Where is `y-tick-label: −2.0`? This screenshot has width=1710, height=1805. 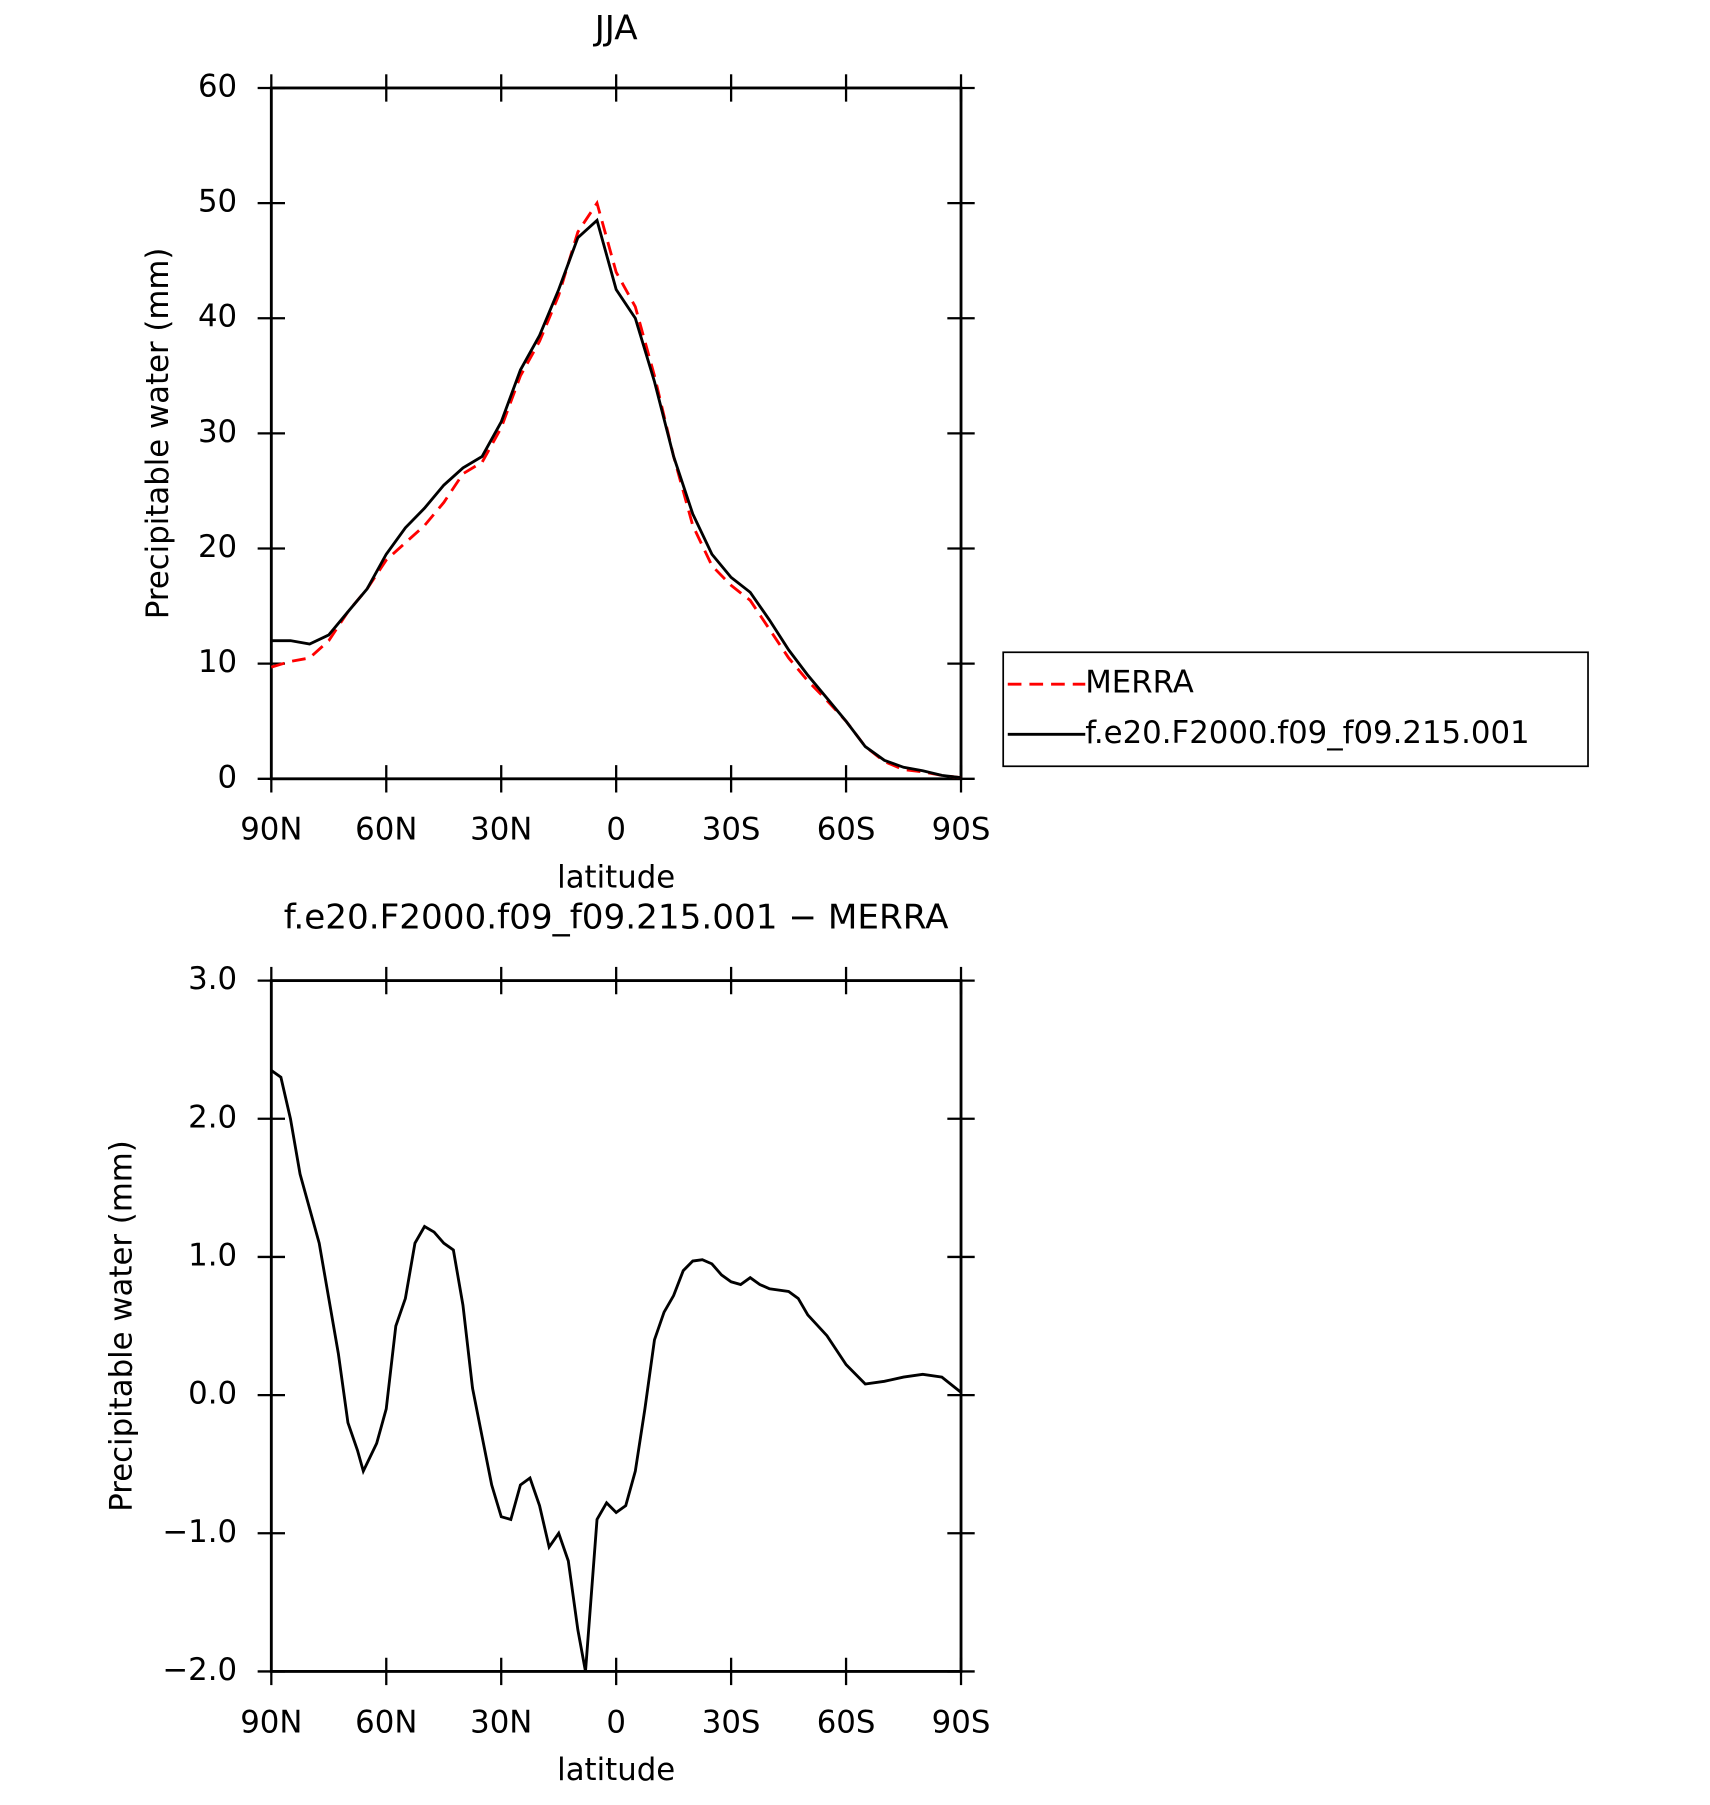 y-tick-label: −2.0 is located at coordinates (199, 1670).